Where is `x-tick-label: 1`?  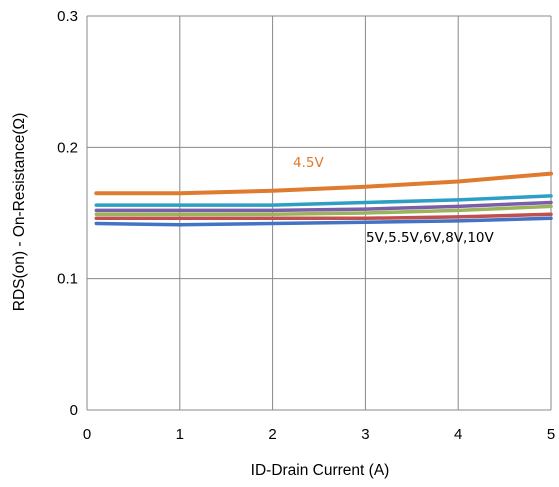
x-tick-label: 1 is located at coordinates (180, 434).